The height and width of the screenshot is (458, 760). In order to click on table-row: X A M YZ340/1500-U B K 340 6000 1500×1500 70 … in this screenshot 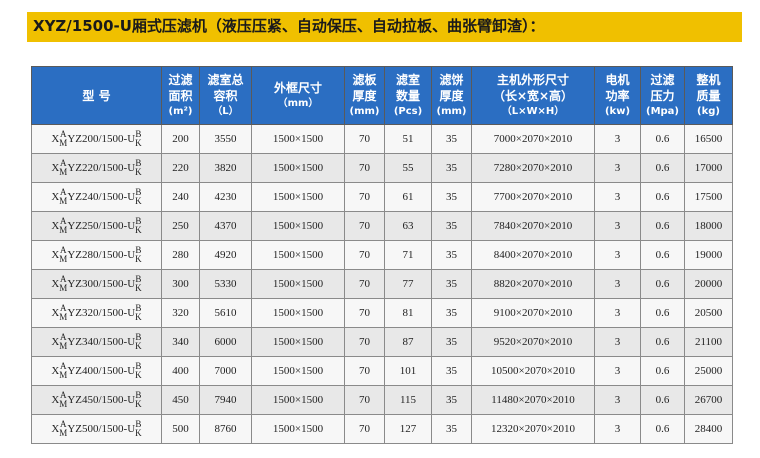, I will do `click(382, 342)`.